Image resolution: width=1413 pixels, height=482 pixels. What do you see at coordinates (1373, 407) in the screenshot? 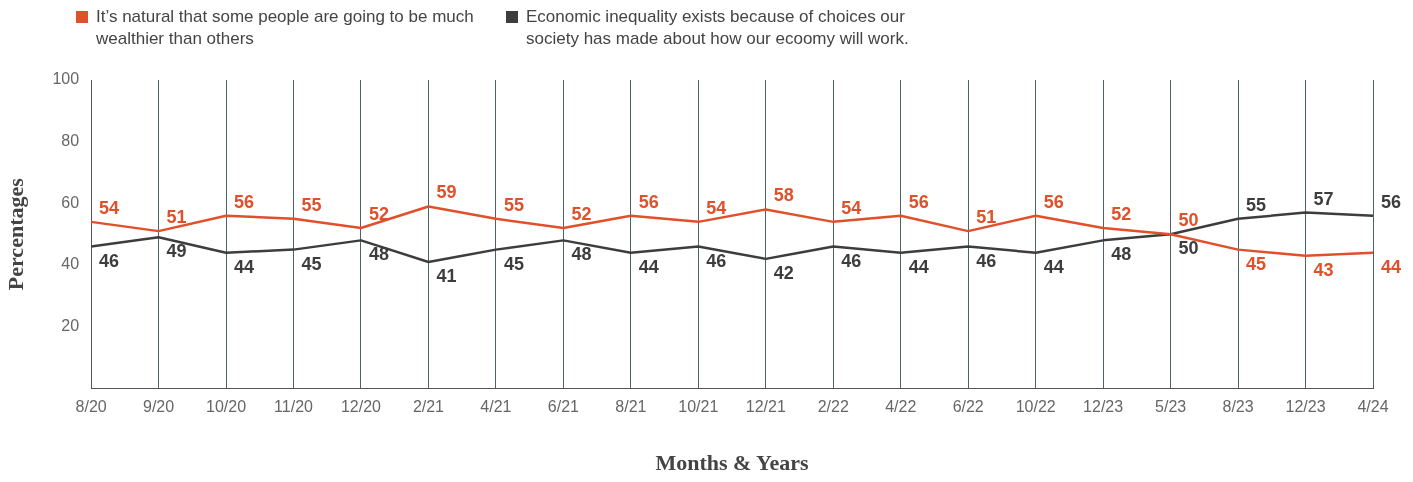
I see `x-tick-label: 4/24` at bounding box center [1373, 407].